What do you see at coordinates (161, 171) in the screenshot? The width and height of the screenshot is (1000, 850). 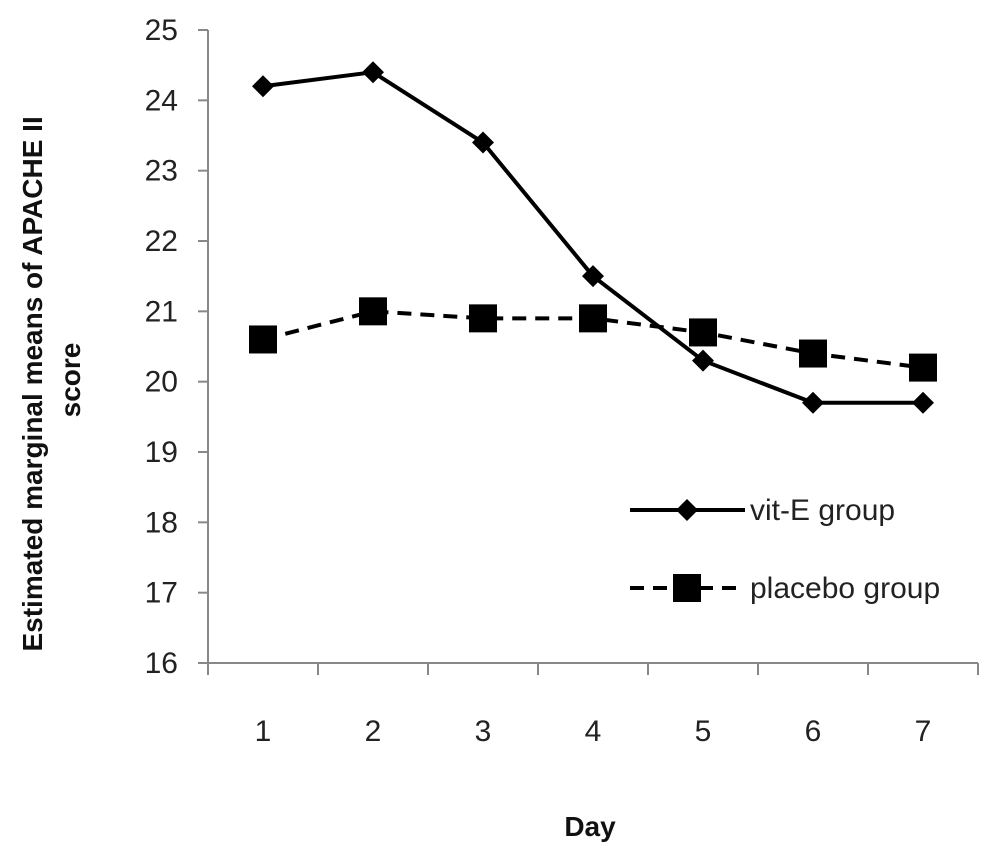 I see `y-tick-label: 23` at bounding box center [161, 171].